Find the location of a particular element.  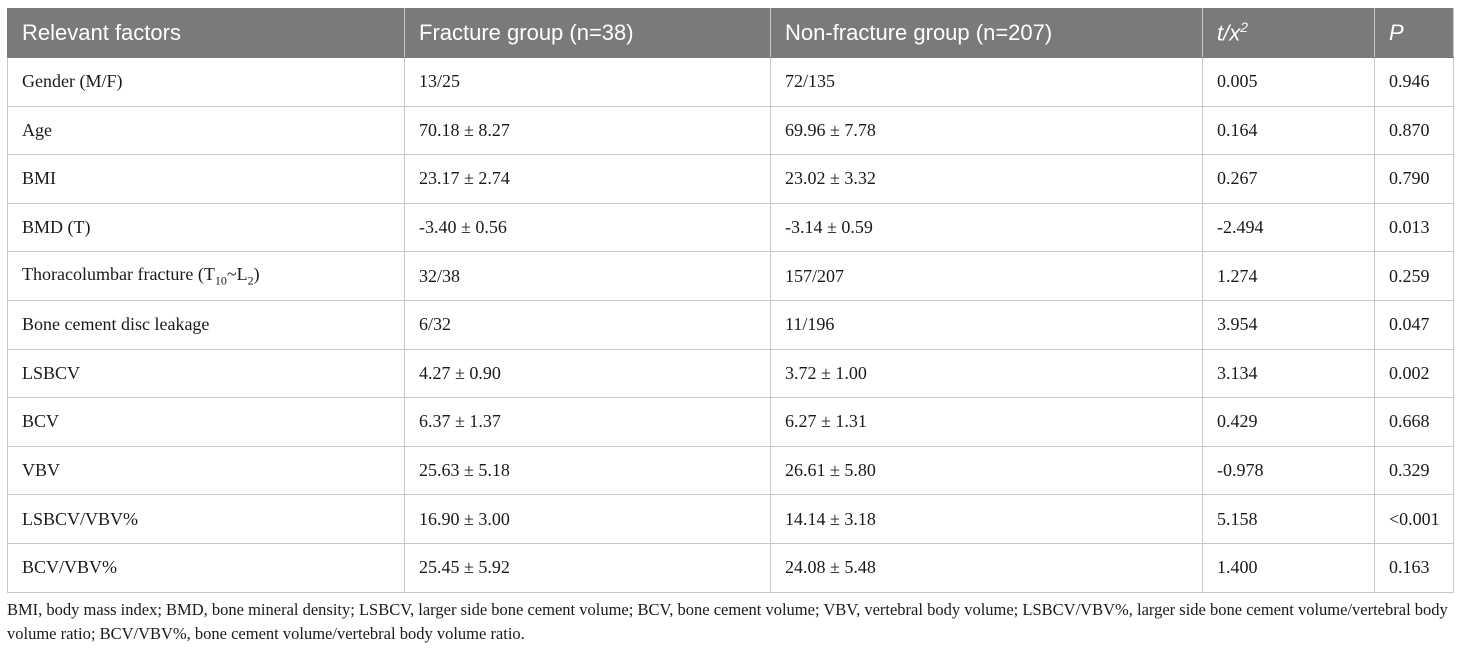

cell-non-fracture: 23.02 ± 3.32 is located at coordinates (986, 179).